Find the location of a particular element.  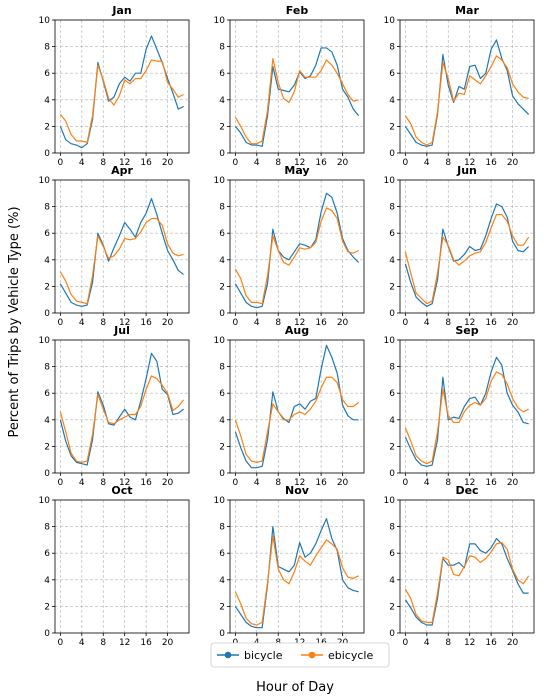

panel-title-may: May is located at coordinates (296, 170).